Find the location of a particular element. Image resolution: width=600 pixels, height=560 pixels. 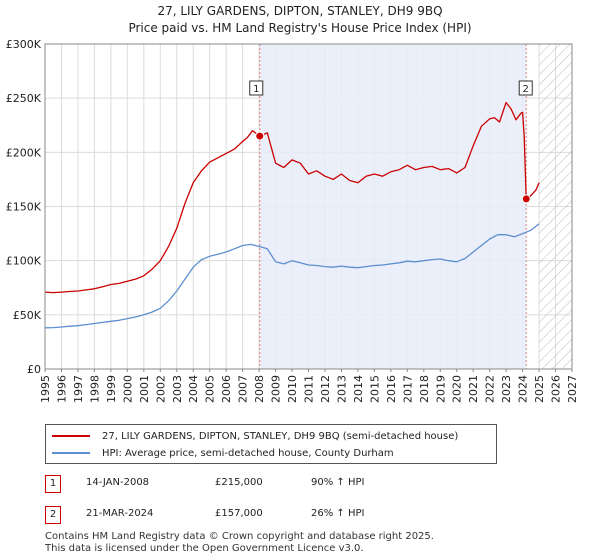

y-tick-label: £150K is located at coordinates (24, 207).